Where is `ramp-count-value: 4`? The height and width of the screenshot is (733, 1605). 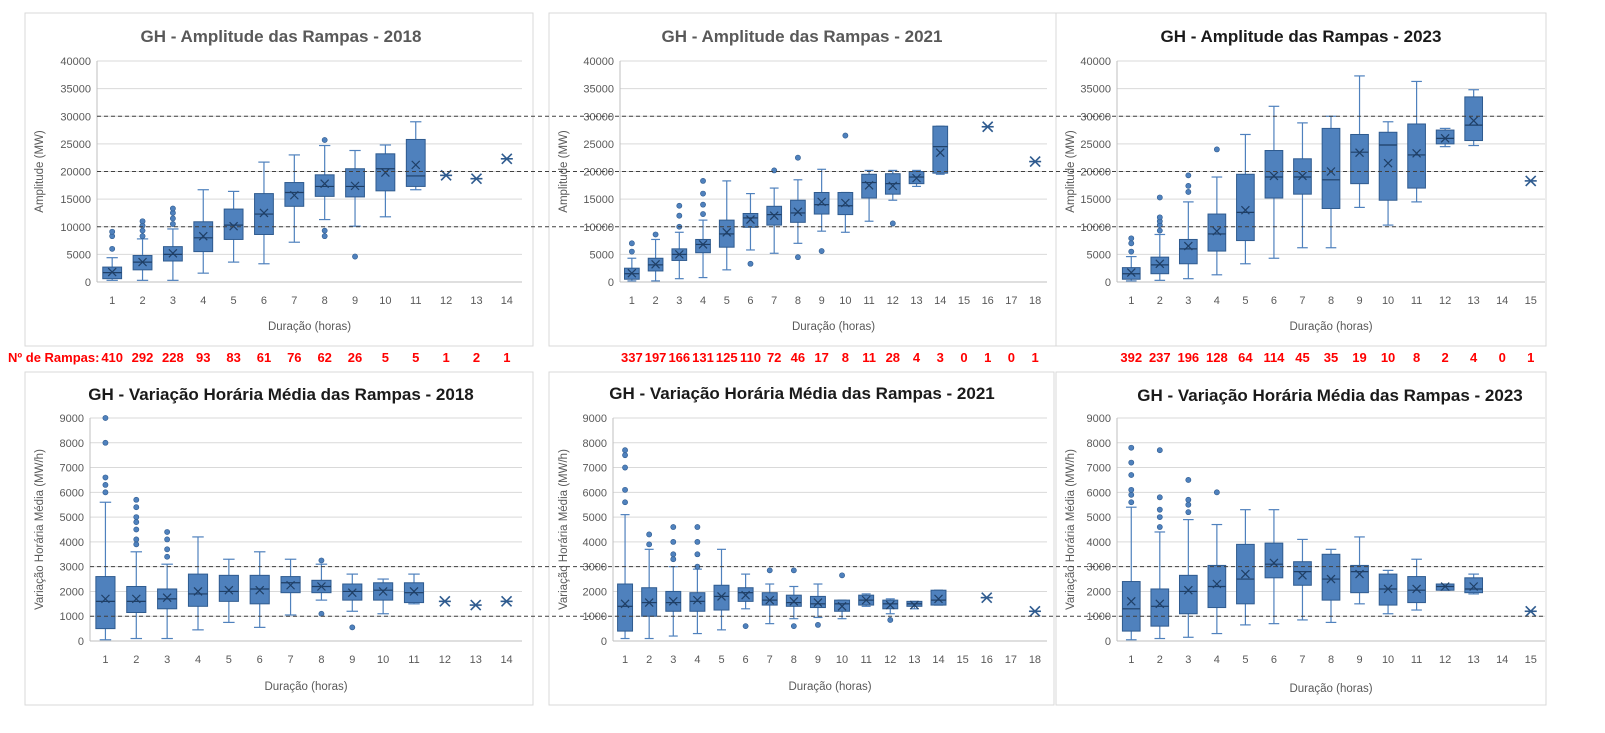
ramp-count-value: 4 is located at coordinates (917, 357).